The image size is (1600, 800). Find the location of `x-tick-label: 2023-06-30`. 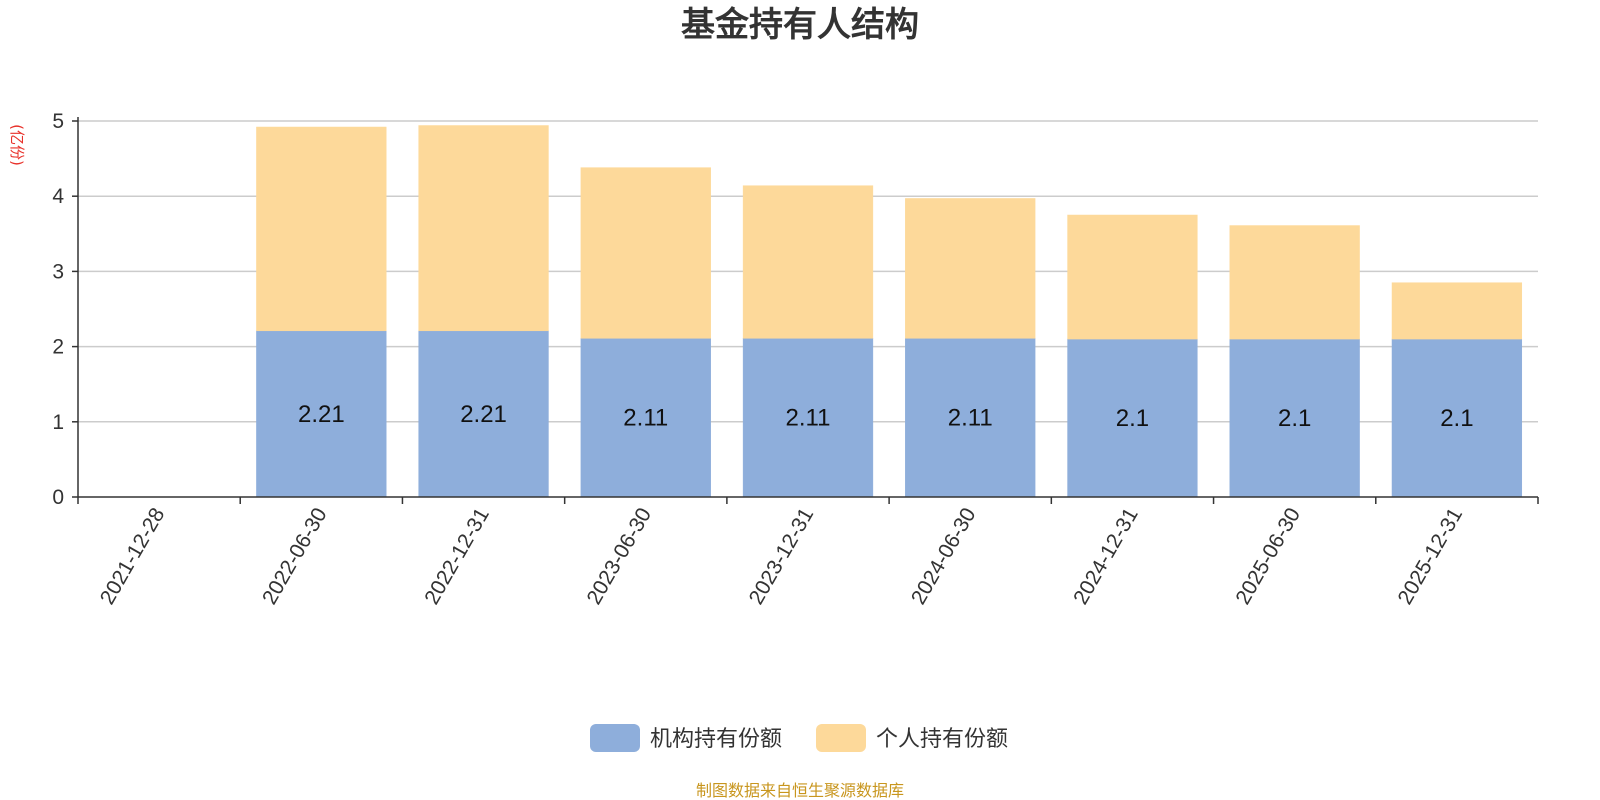

x-tick-label: 2023-06-30 is located at coordinates (619, 556).